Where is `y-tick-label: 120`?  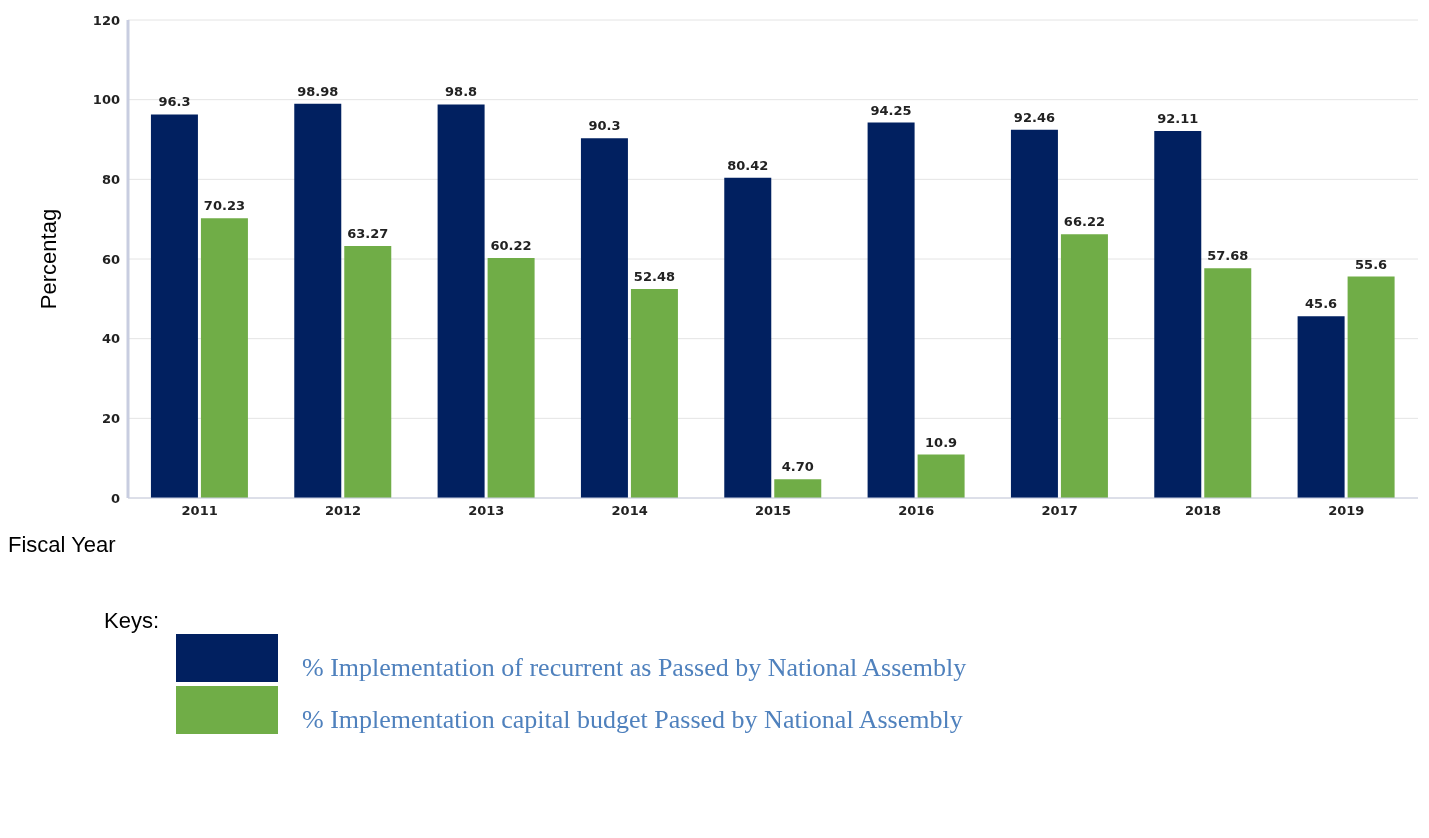
y-tick-label: 120 is located at coordinates (106, 20).